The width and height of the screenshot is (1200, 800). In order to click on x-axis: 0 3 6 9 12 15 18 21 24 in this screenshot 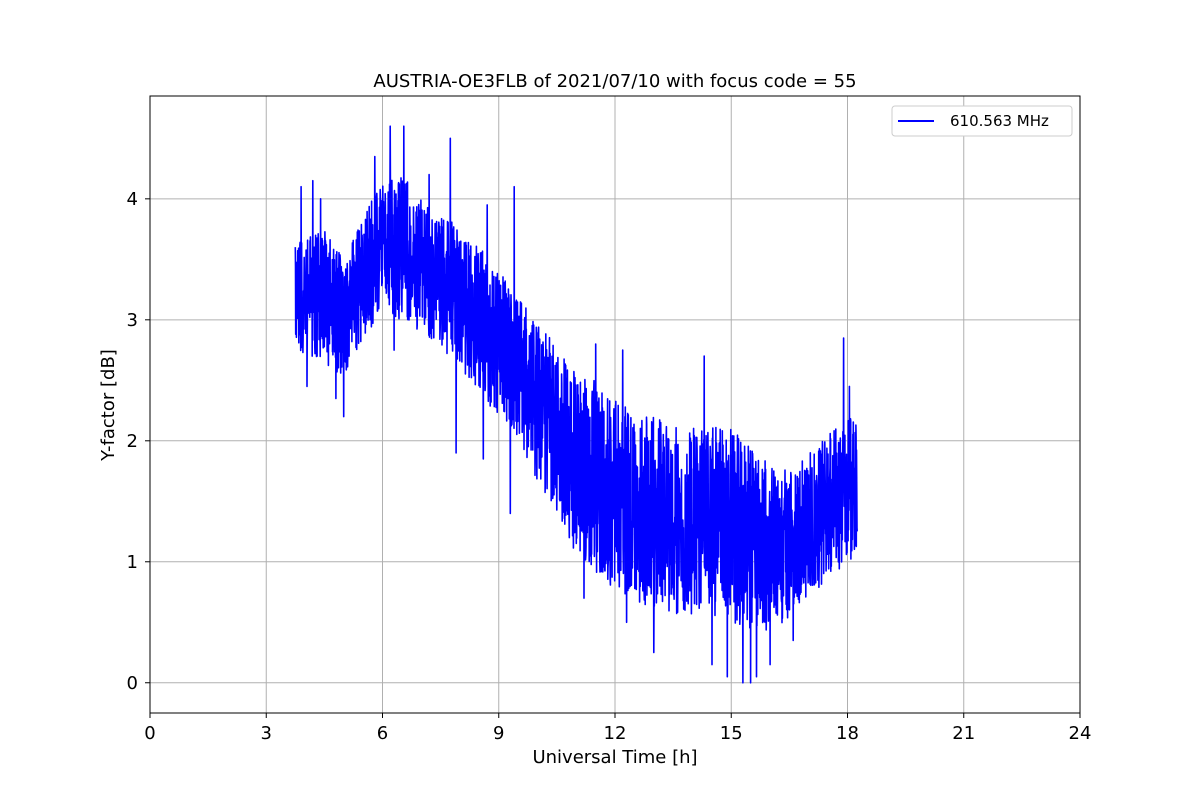, I will do `click(617, 728)`.